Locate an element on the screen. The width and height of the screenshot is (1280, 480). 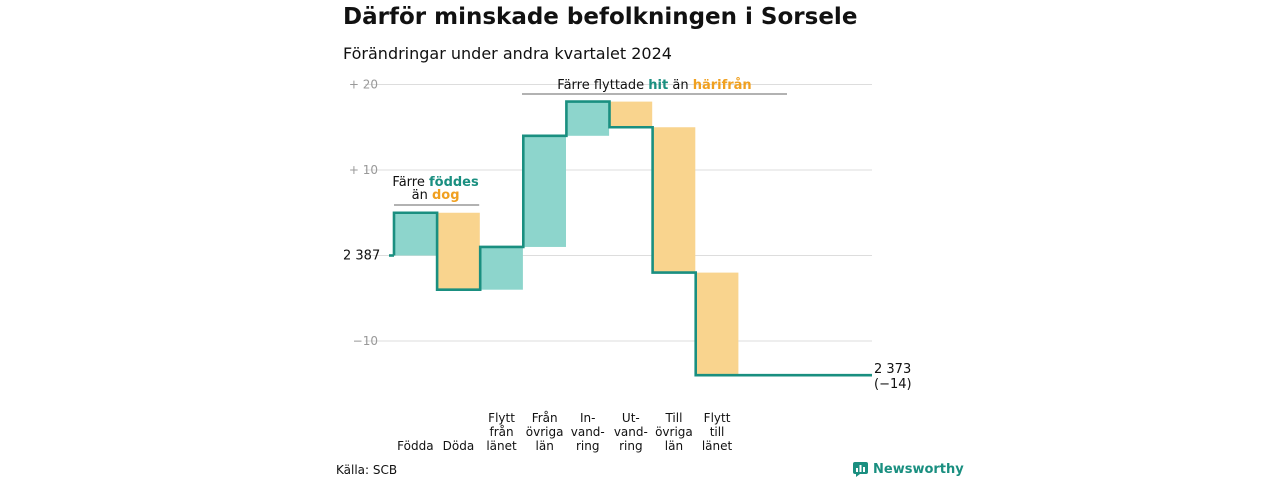
y-tick-label: −10 is located at coordinates (365, 341).